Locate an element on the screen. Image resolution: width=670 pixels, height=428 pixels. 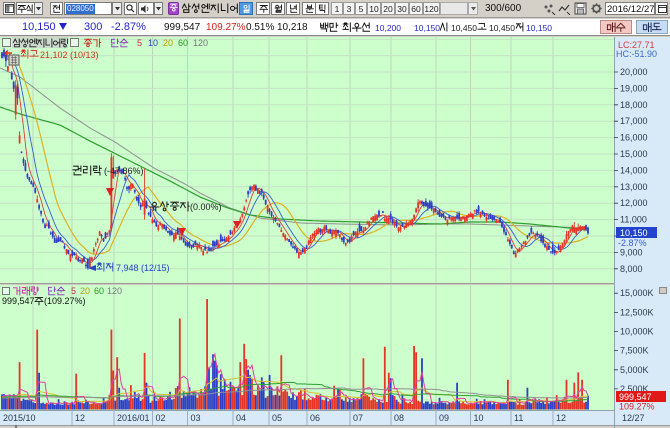
svg-text: 03 is located at coordinates (196, 418).